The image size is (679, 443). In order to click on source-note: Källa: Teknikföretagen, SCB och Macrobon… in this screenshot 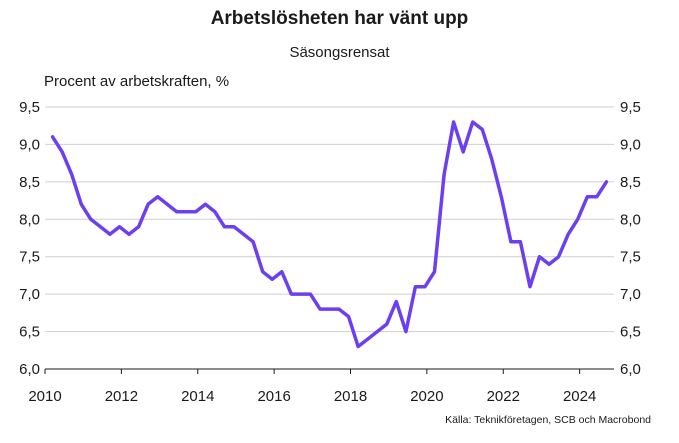, I will do `click(548, 420)`.